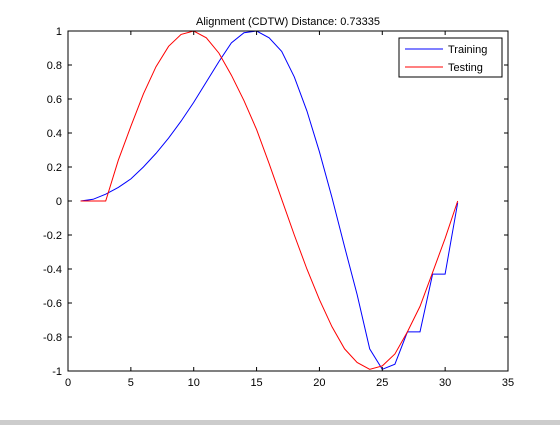 The height and width of the screenshot is (425, 560). I want to click on x-tick-label: 0, so click(68, 383).